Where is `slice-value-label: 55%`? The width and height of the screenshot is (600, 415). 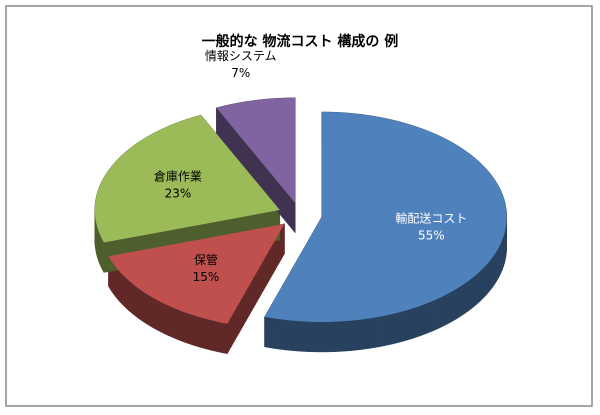 slice-value-label: 55% is located at coordinates (431, 235).